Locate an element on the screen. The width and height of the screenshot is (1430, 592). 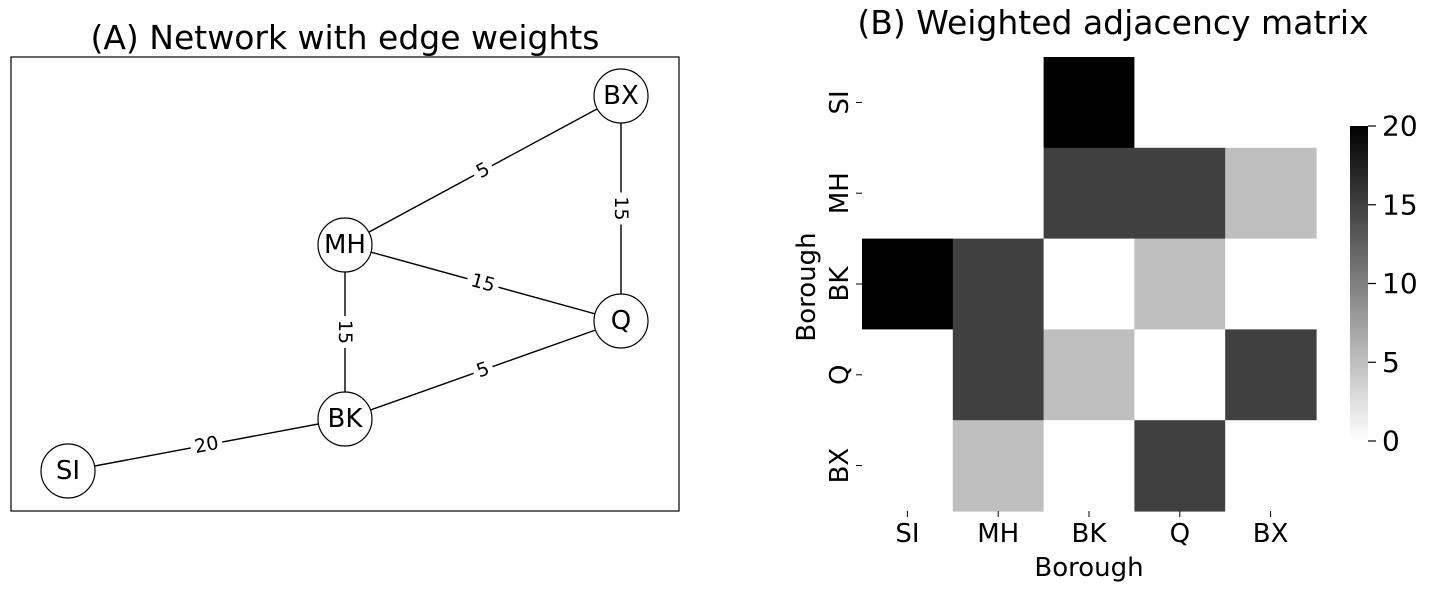
network-title: (A) Network with edge weights is located at coordinates (344, 37).